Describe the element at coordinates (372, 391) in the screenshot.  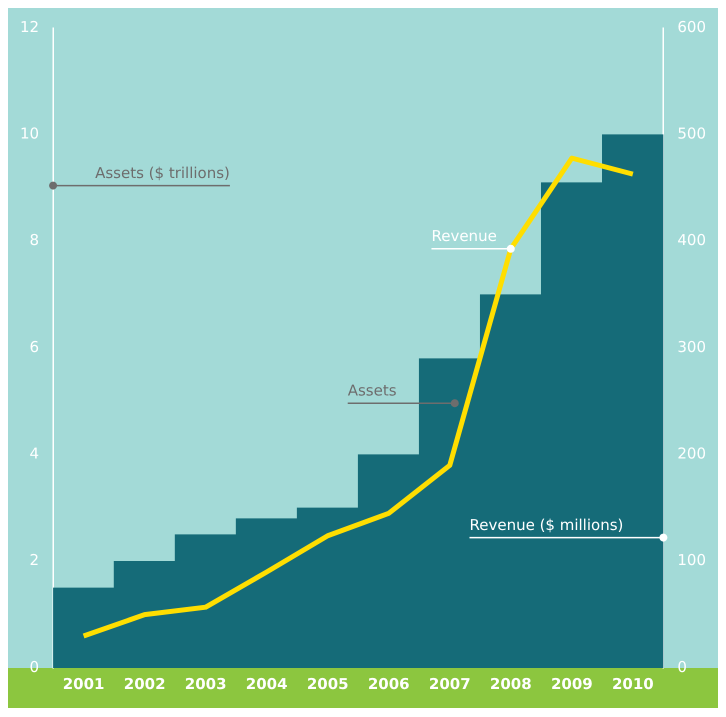
I see `series-label: Assets` at that location.